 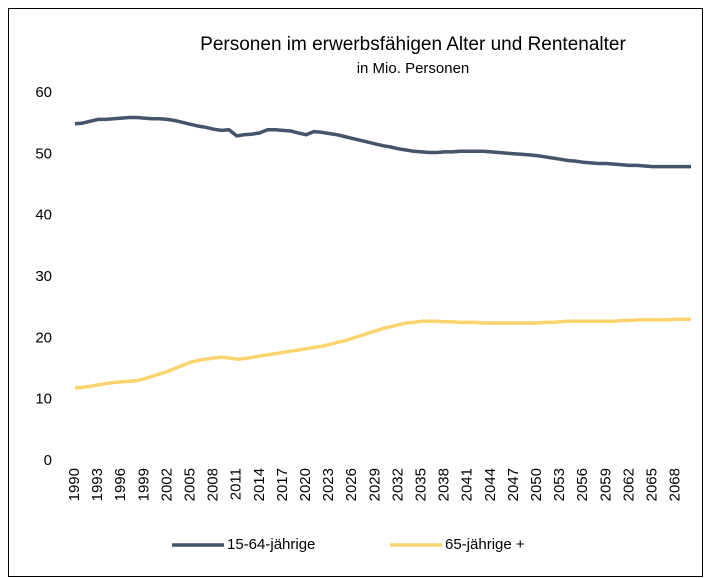 What do you see at coordinates (559, 484) in the screenshot?
I see `x-tick-label: 2053` at bounding box center [559, 484].